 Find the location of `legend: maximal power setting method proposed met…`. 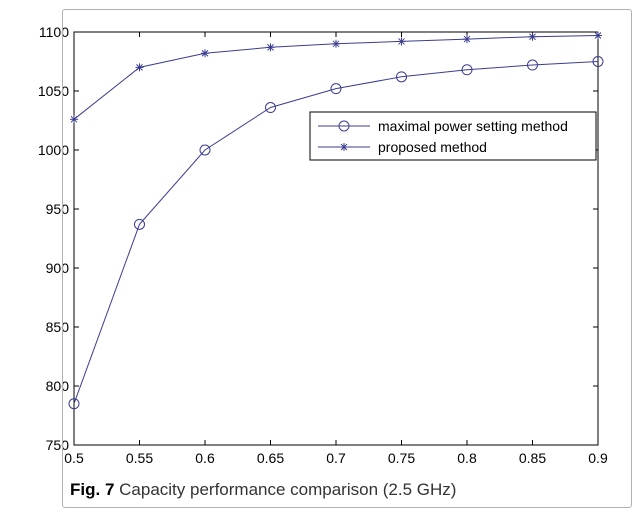

legend: maximal power setting method proposed met… is located at coordinates (453, 136).